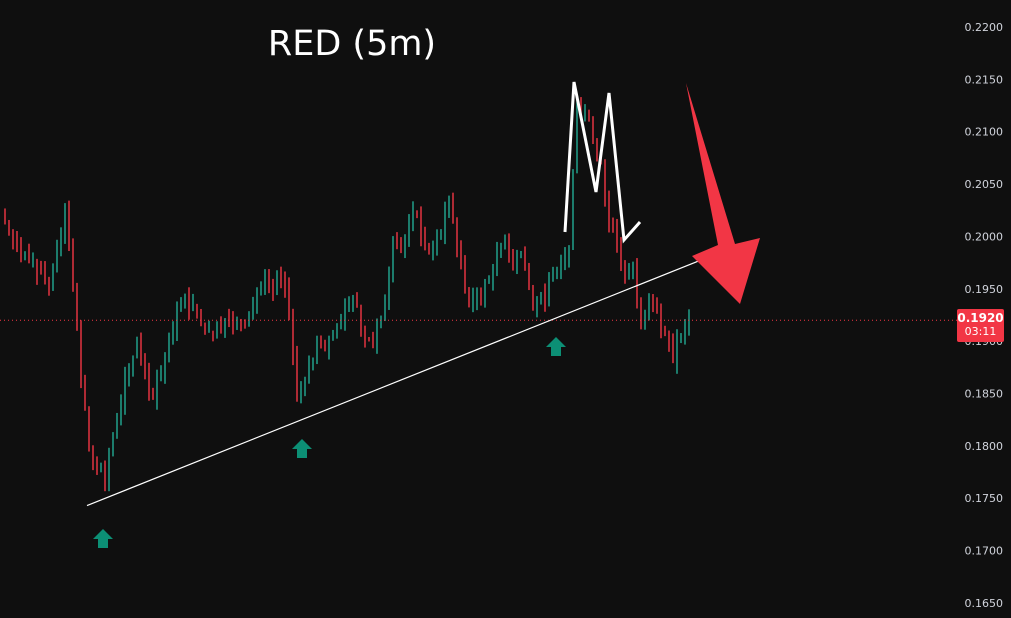 This screenshot has height=618, width=1011. Describe the element at coordinates (984, 603) in the screenshot. I see `y-tick-label: 0.1650` at that location.